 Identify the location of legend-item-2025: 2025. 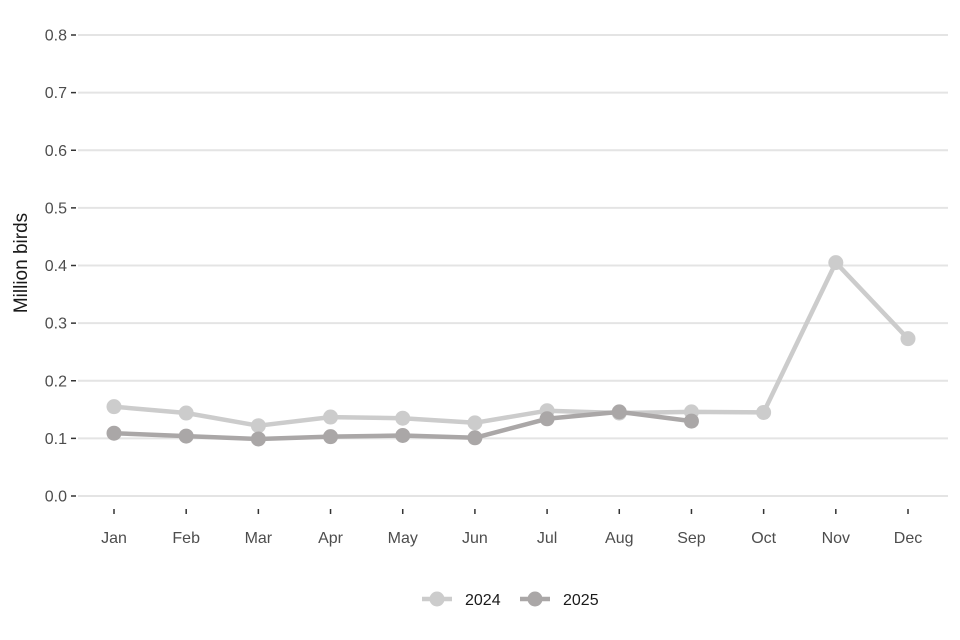
(559, 600).